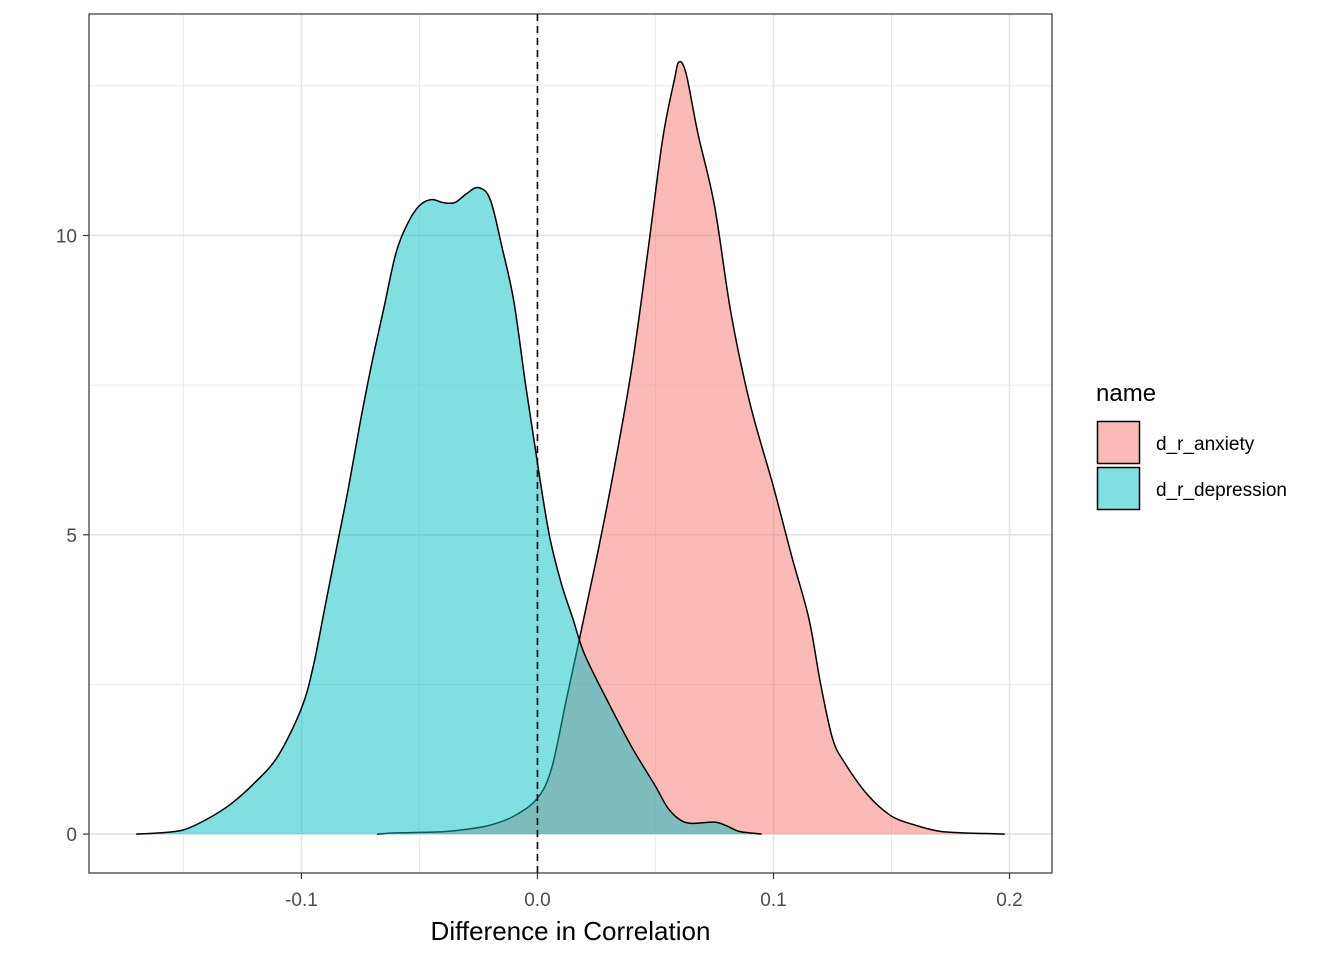 The height and width of the screenshot is (960, 1344). I want to click on legend-swatch-d-r-depression, so click(1118, 488).